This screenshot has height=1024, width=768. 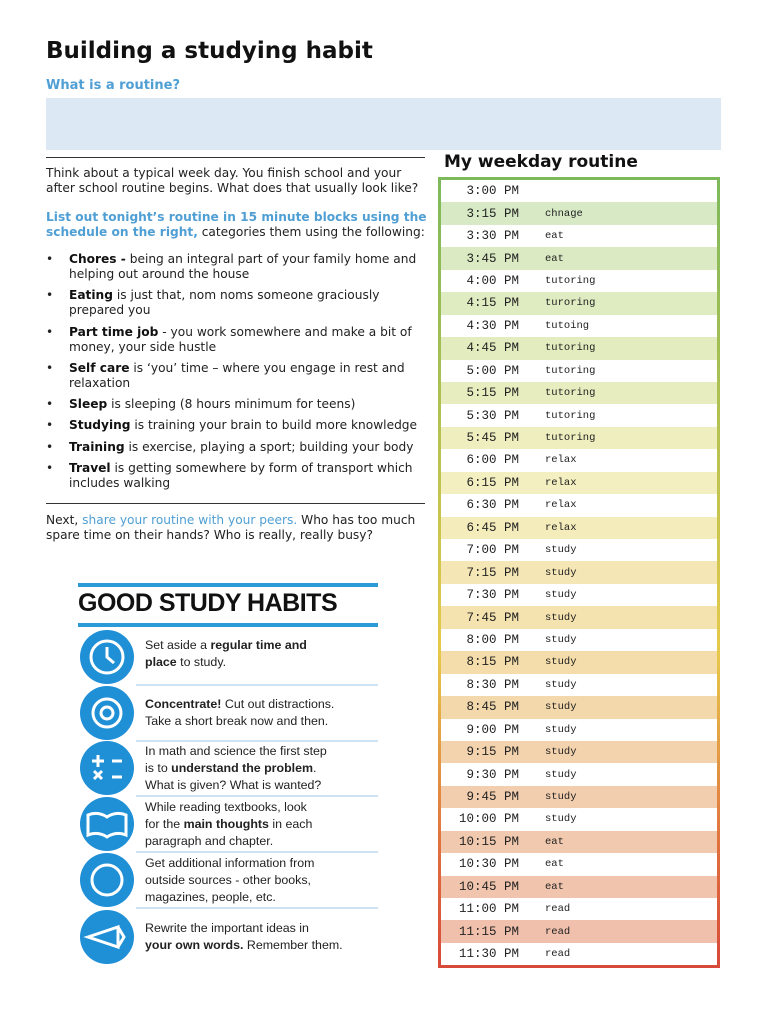 What do you see at coordinates (209, 51) in the screenshot?
I see `title: Building a studying habit` at bounding box center [209, 51].